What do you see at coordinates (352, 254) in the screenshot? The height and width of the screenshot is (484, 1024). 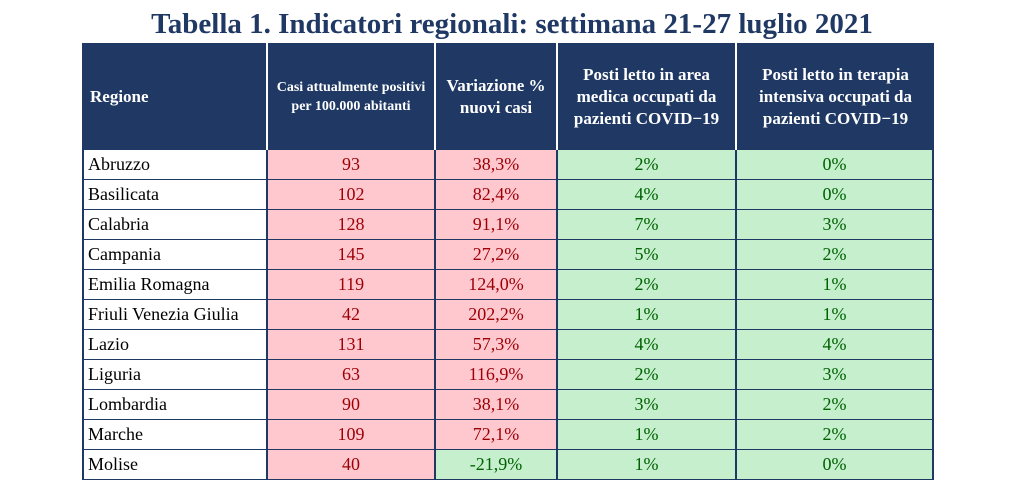 I see `cell-casi: 145` at bounding box center [352, 254].